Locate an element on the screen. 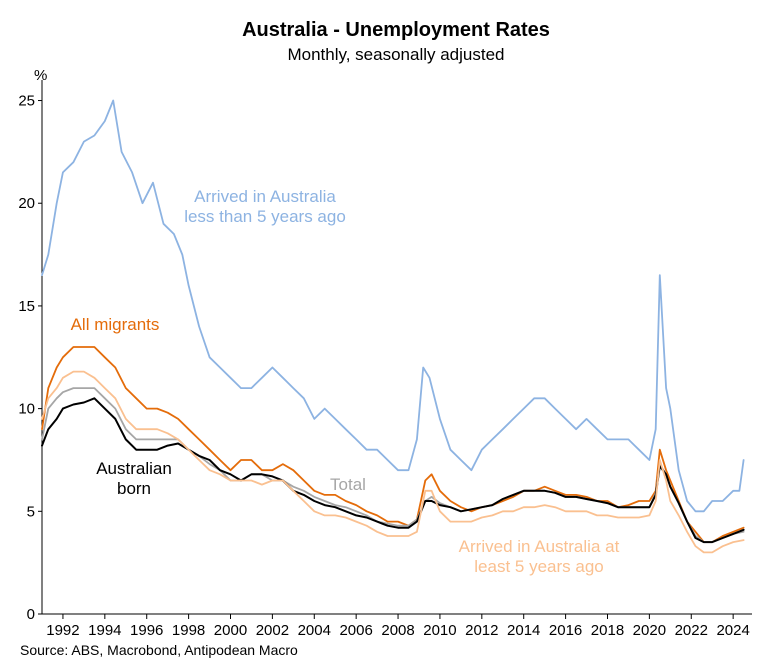  x-tick-label: 2012 is located at coordinates (481, 630).